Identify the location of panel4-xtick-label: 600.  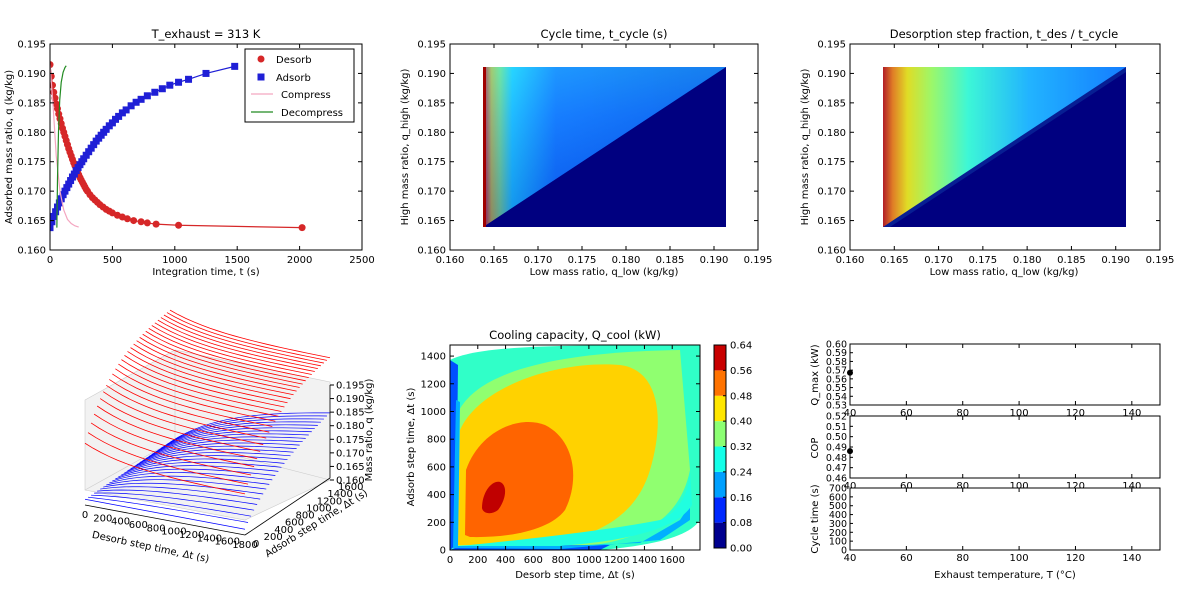
(138, 525).